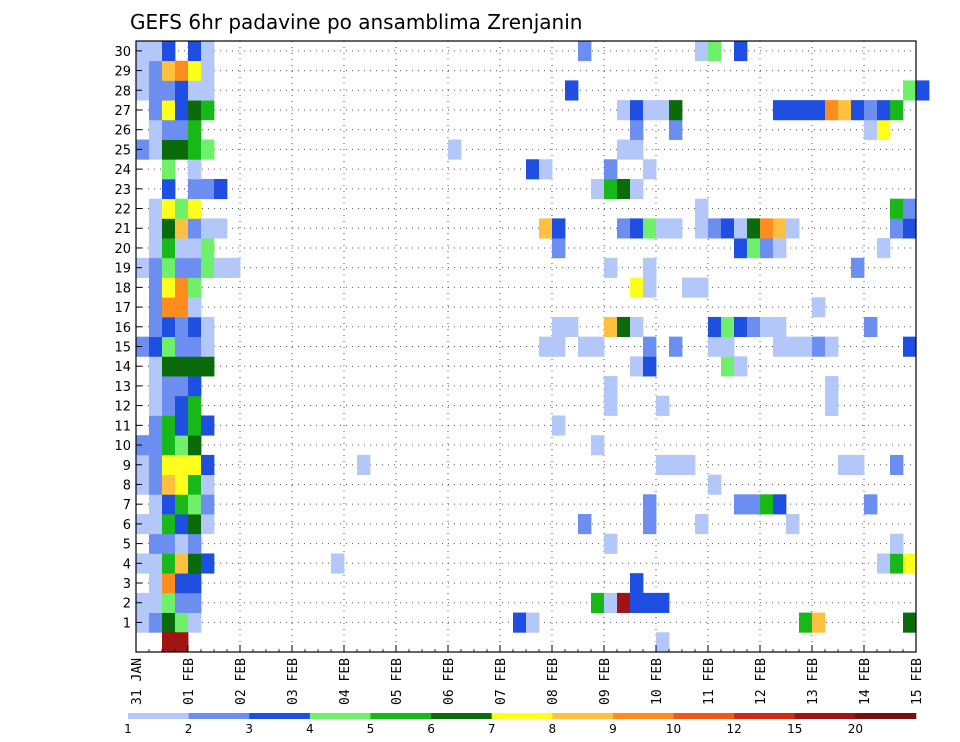  What do you see at coordinates (431, 729) in the screenshot?
I see `legend-label: 6` at bounding box center [431, 729].